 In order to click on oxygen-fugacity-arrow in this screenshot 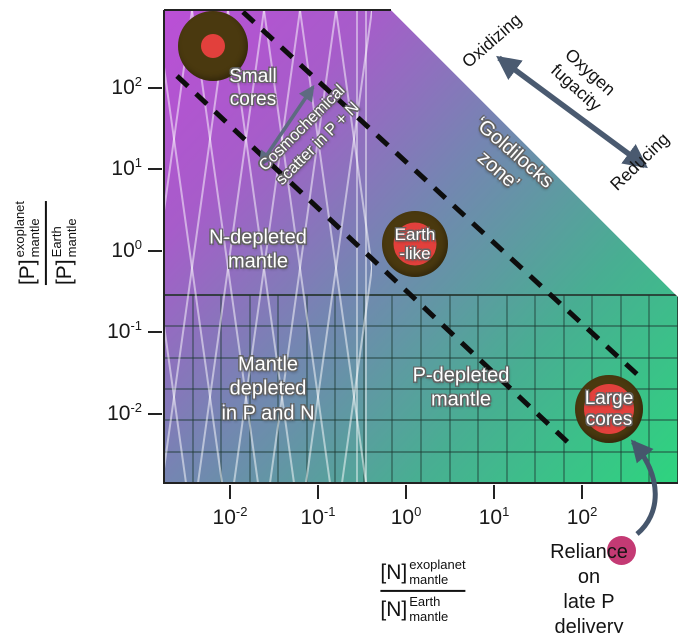, I will do `click(572, 112)`.